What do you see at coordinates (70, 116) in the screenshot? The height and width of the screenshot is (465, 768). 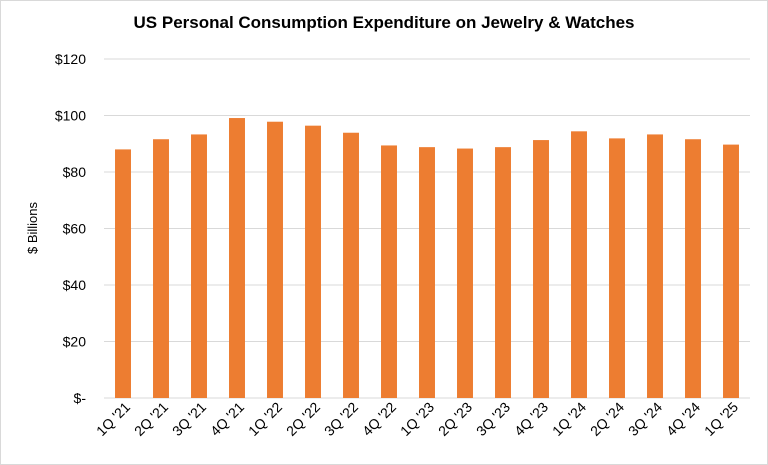 I see `y-tick-label: $100` at bounding box center [70, 116].